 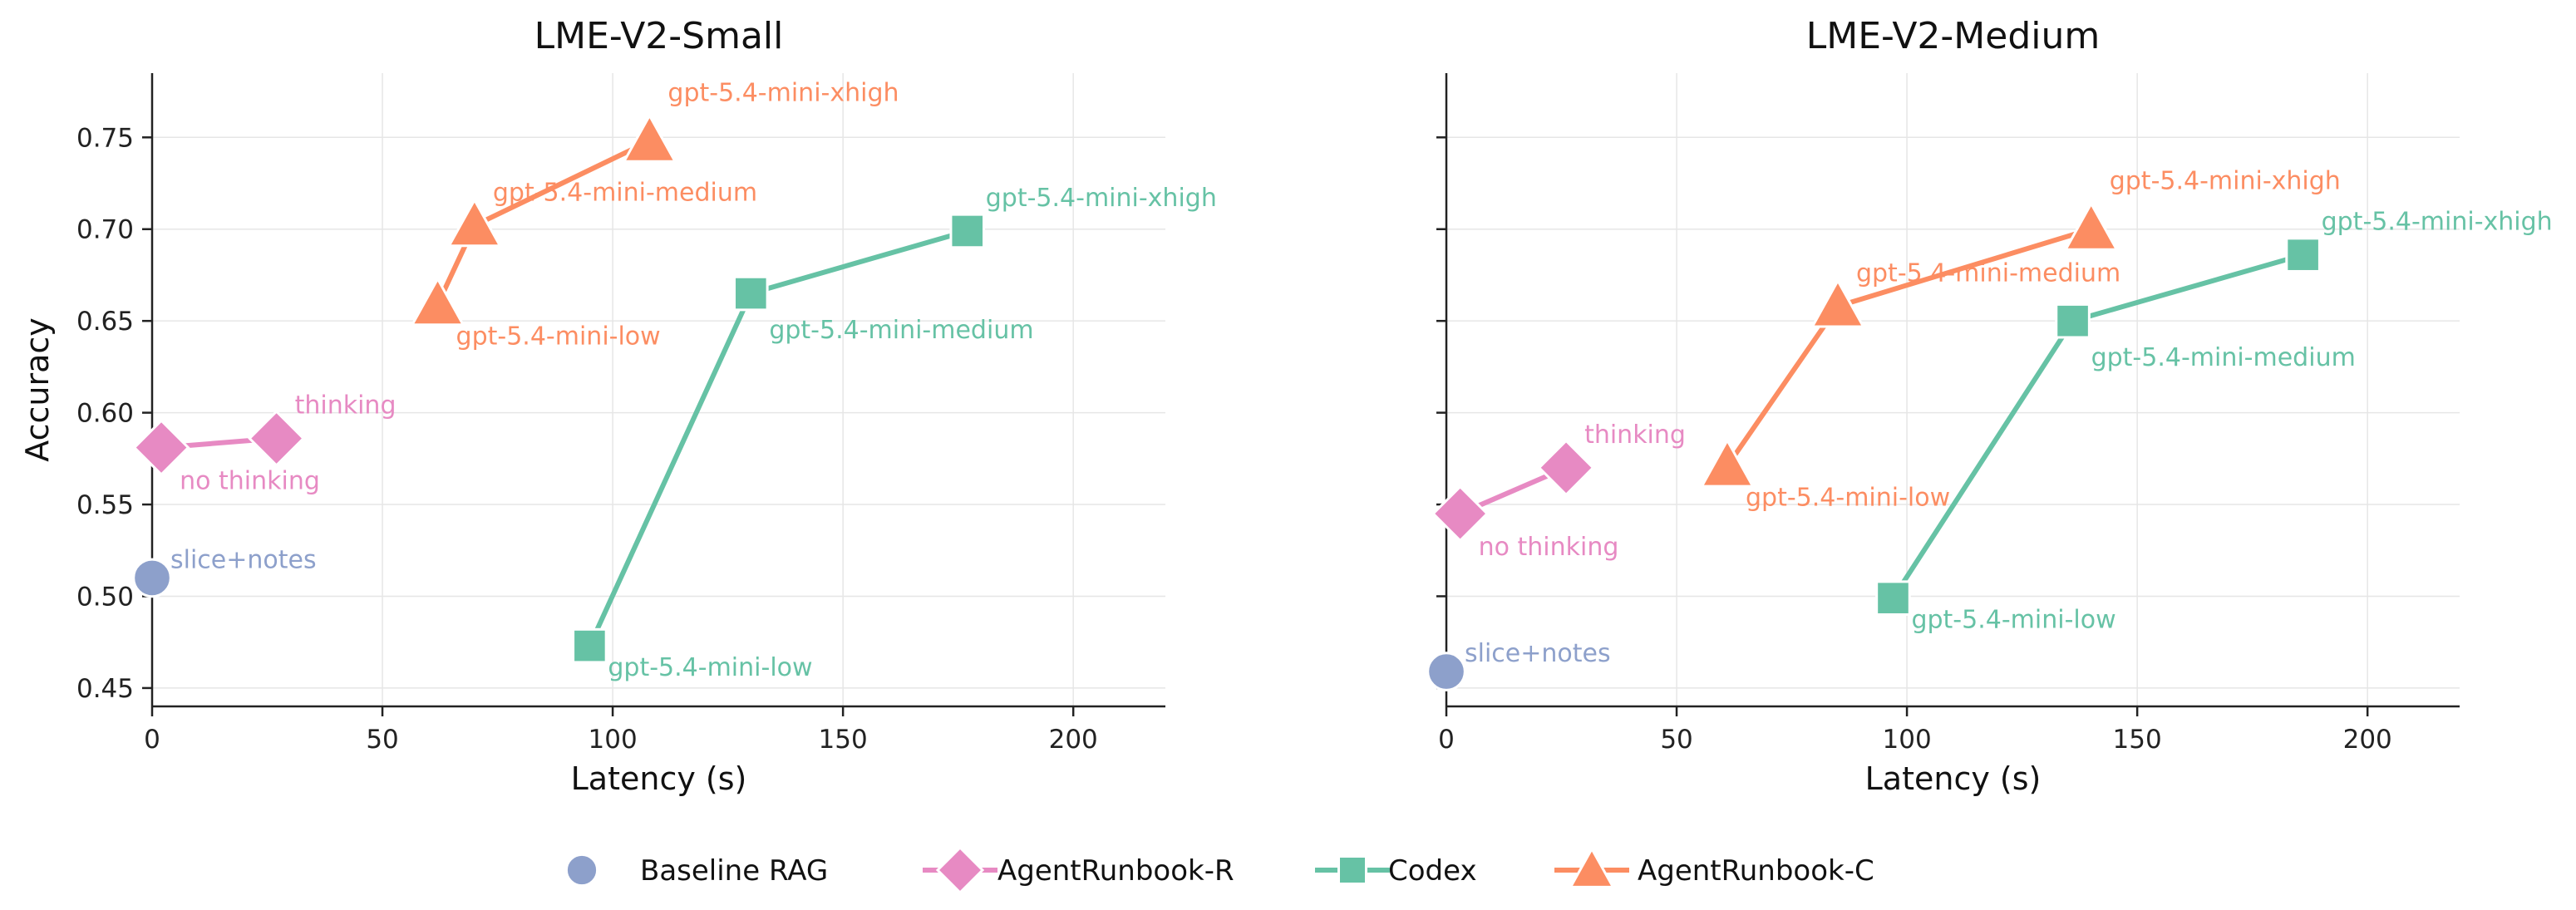 I want to click on legend-label: Baseline RAG, so click(x=734, y=871).